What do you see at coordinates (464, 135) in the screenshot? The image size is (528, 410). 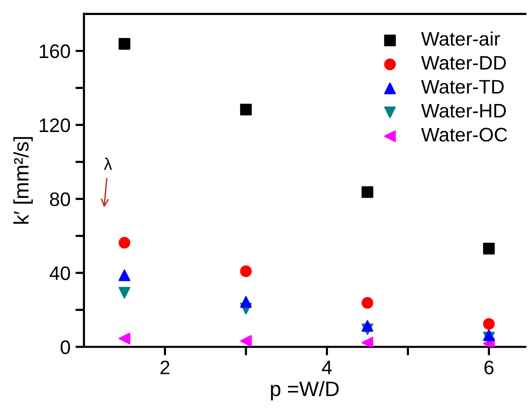 I see `legend-label: Water-OC` at bounding box center [464, 135].